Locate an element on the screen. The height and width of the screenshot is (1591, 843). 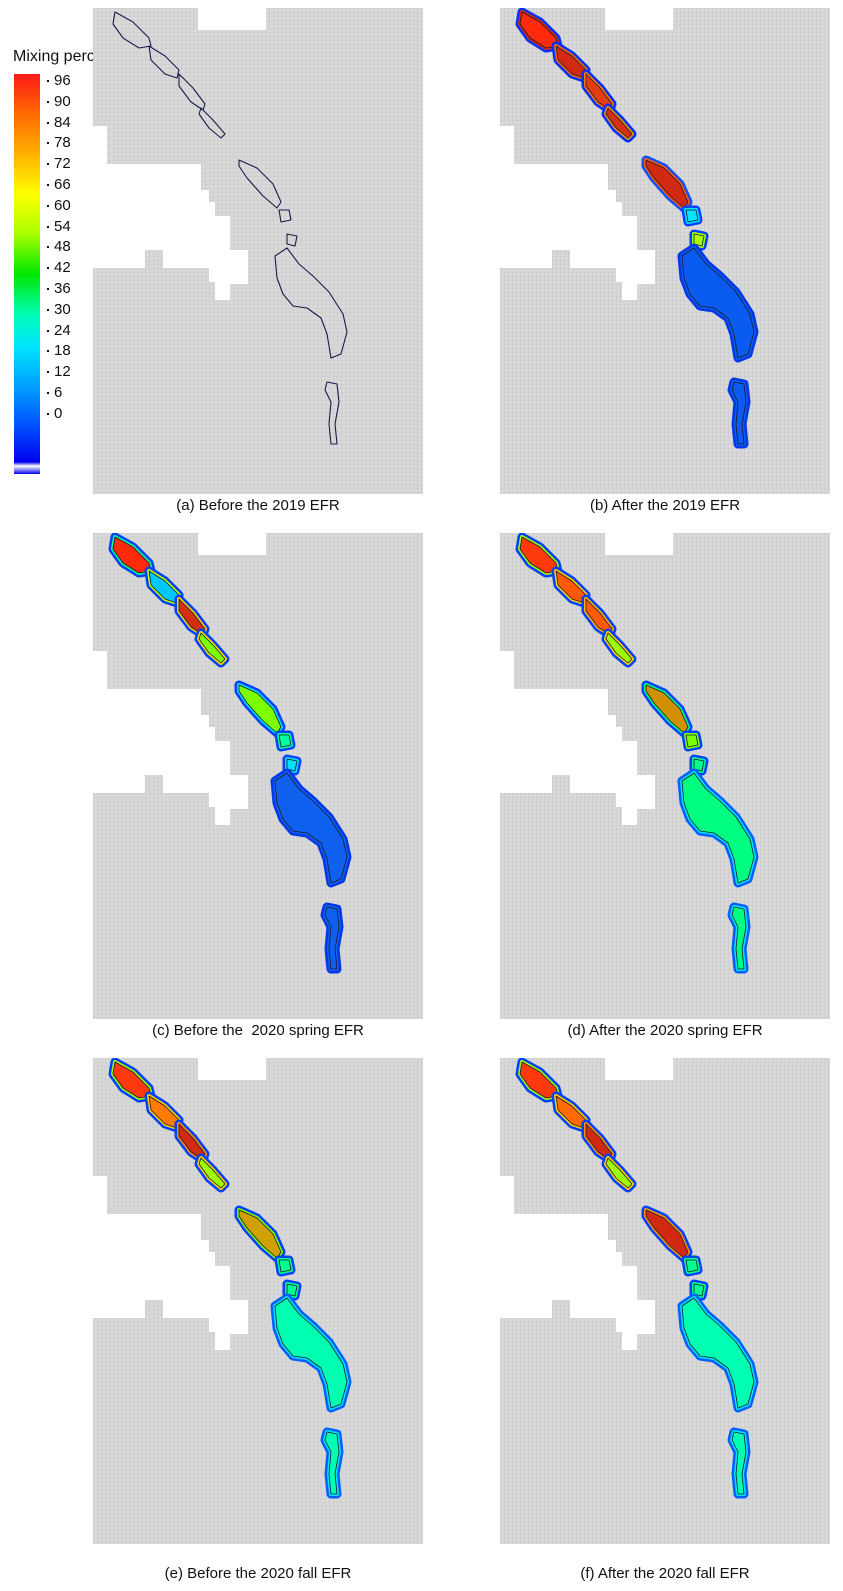
legend-tick-0: 0 is located at coordinates (58, 413).